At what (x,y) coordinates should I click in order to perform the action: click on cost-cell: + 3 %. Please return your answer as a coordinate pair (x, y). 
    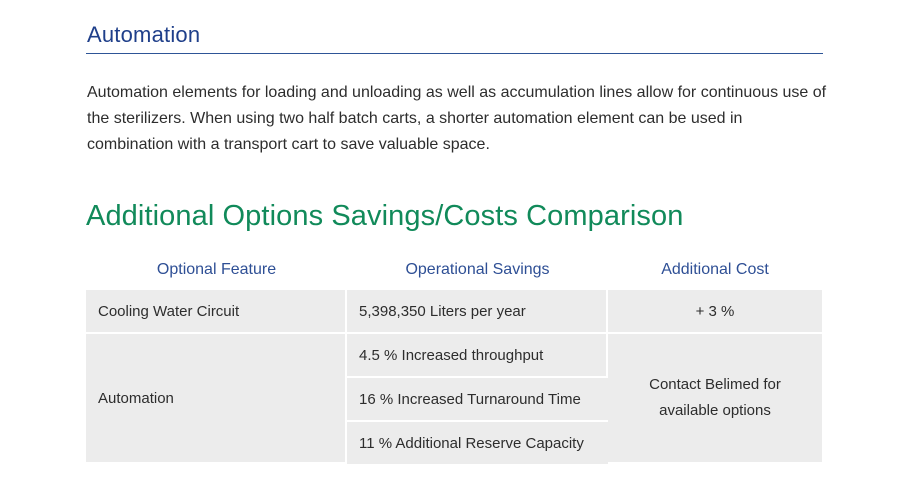
    Looking at the image, I should click on (715, 312).